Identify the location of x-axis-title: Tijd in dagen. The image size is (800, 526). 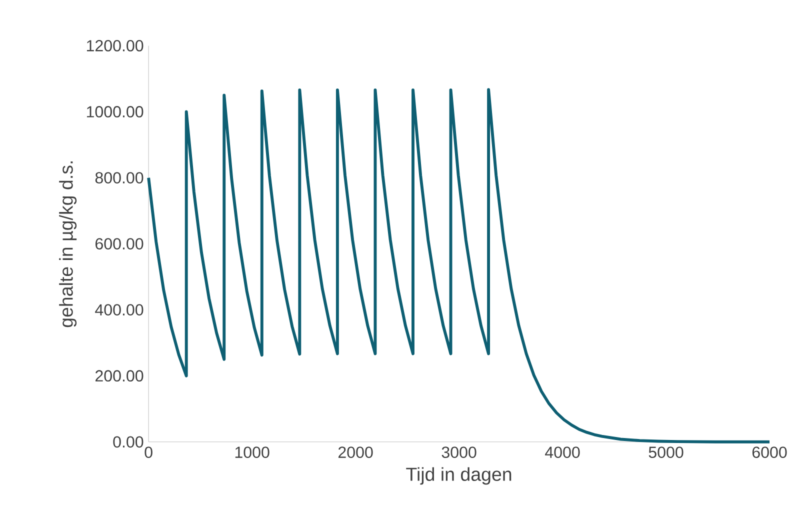
(459, 476).